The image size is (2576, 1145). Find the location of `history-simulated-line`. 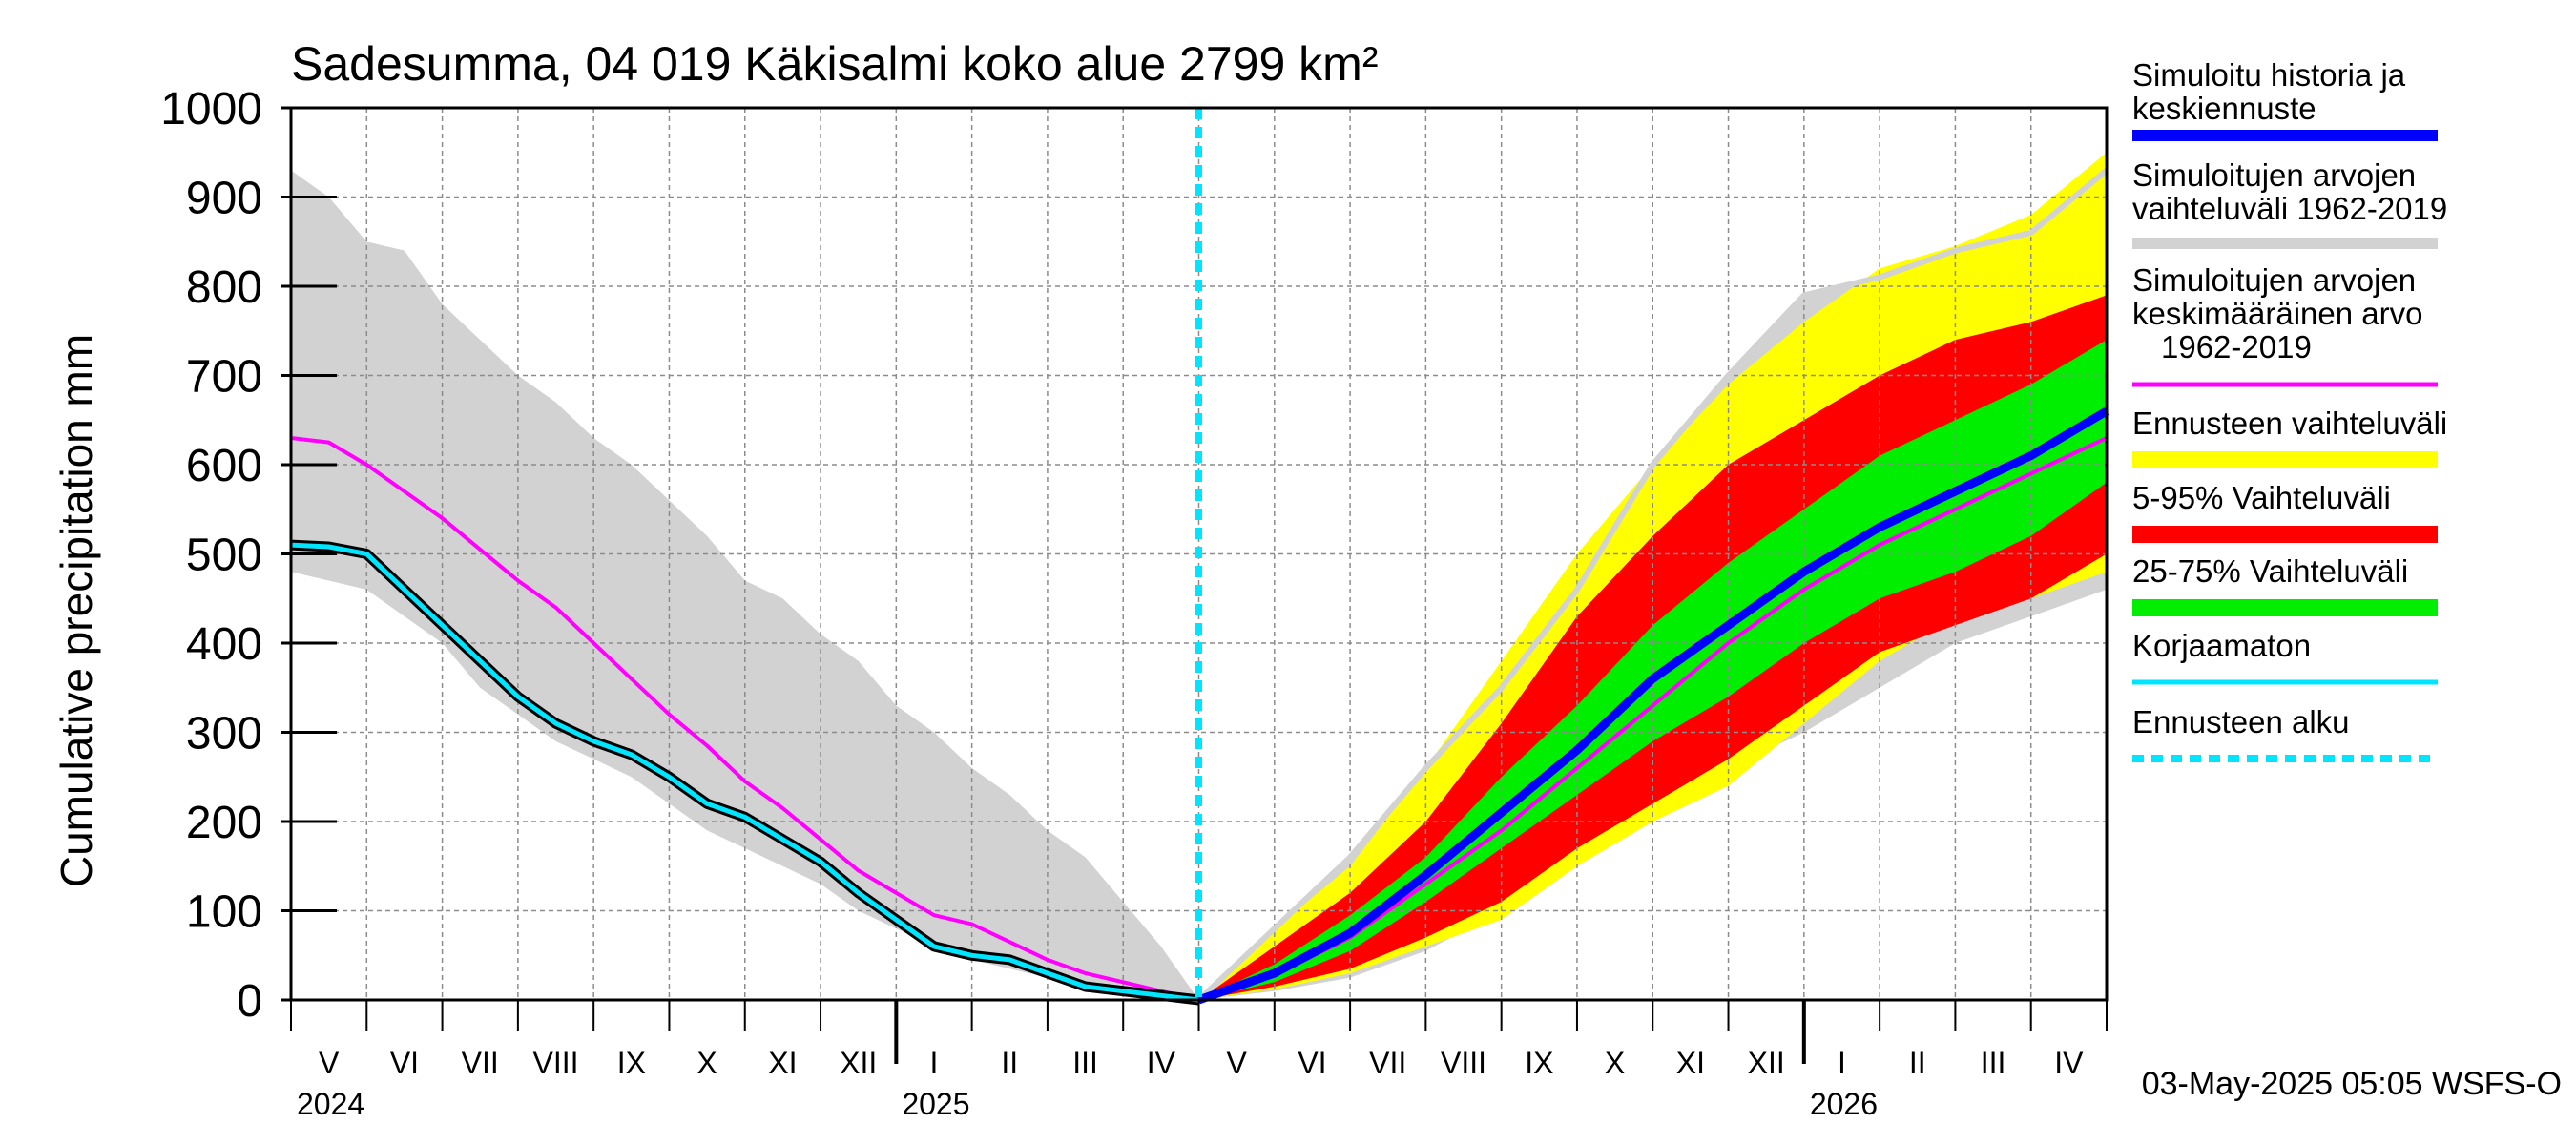

history-simulated-line is located at coordinates (744, 773).